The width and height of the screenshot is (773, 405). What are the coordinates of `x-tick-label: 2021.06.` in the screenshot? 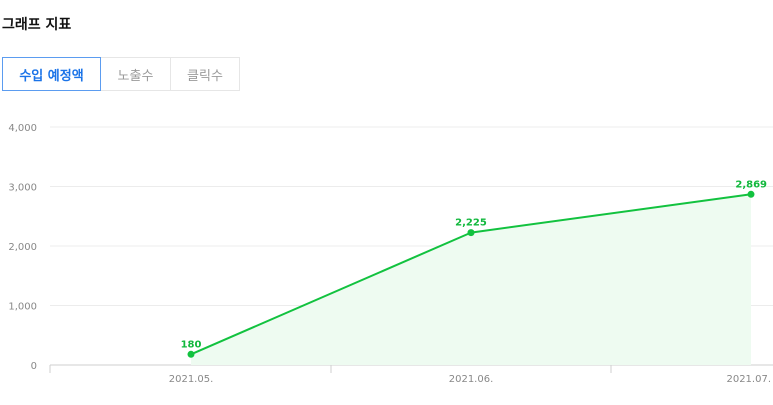 It's located at (471, 379).